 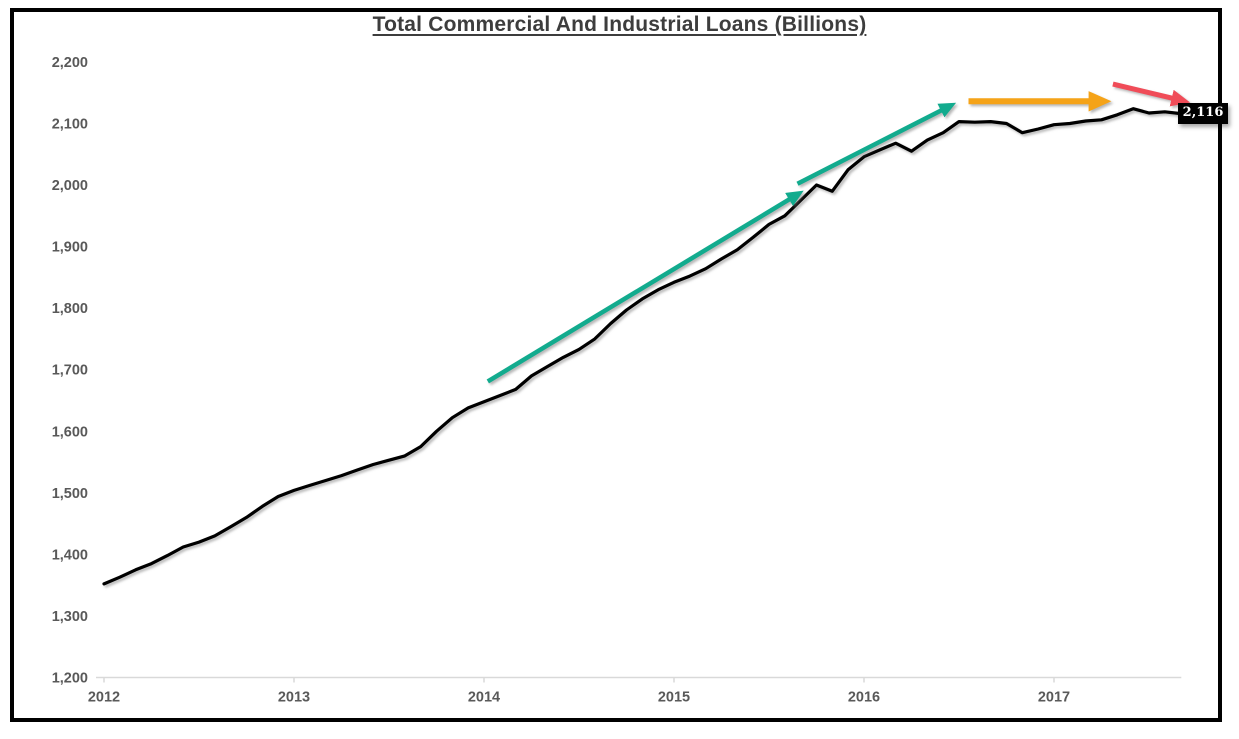 What do you see at coordinates (70, 186) in the screenshot?
I see `y-tick-label: 2,000` at bounding box center [70, 186].